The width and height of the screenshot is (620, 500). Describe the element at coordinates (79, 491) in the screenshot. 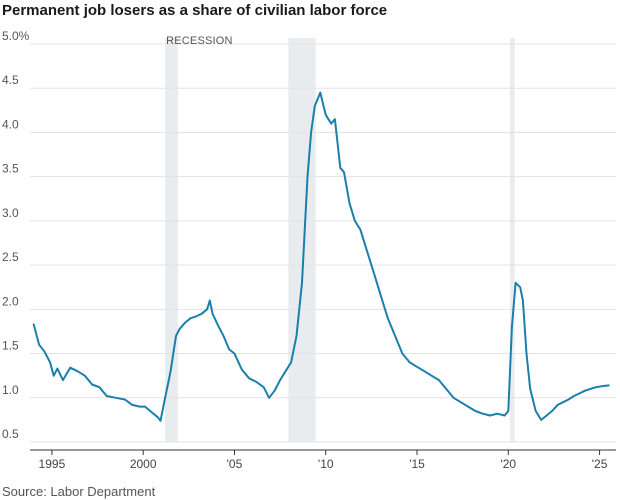

I see `source-note: Source: Labor Department` at that location.